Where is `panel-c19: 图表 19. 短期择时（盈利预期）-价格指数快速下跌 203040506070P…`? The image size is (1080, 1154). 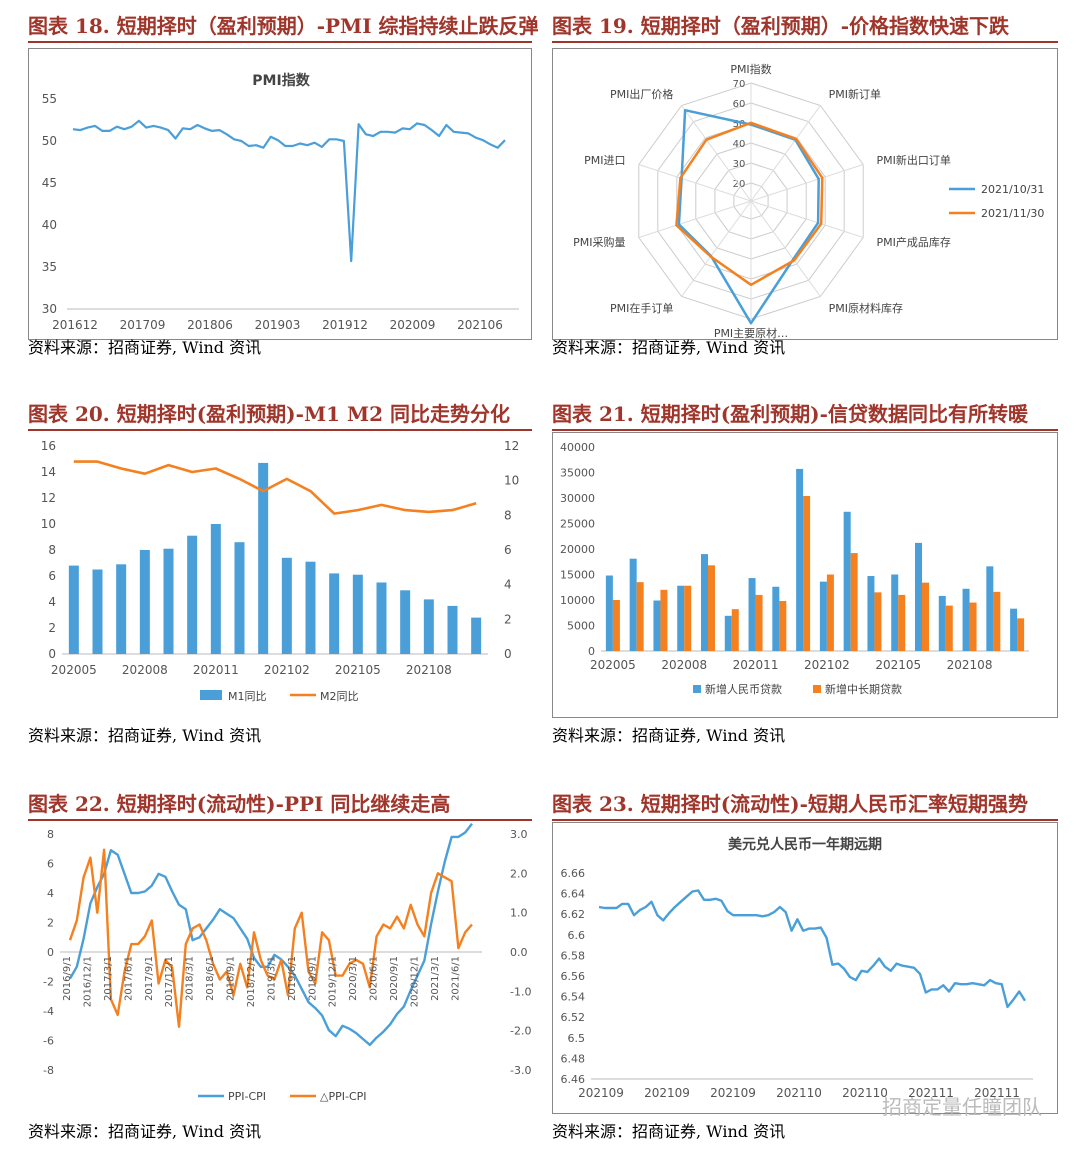 panel-c19: 图表 19. 短期择时（盈利预期）-价格指数快速下跌 203040506070P… is located at coordinates (805, 192).